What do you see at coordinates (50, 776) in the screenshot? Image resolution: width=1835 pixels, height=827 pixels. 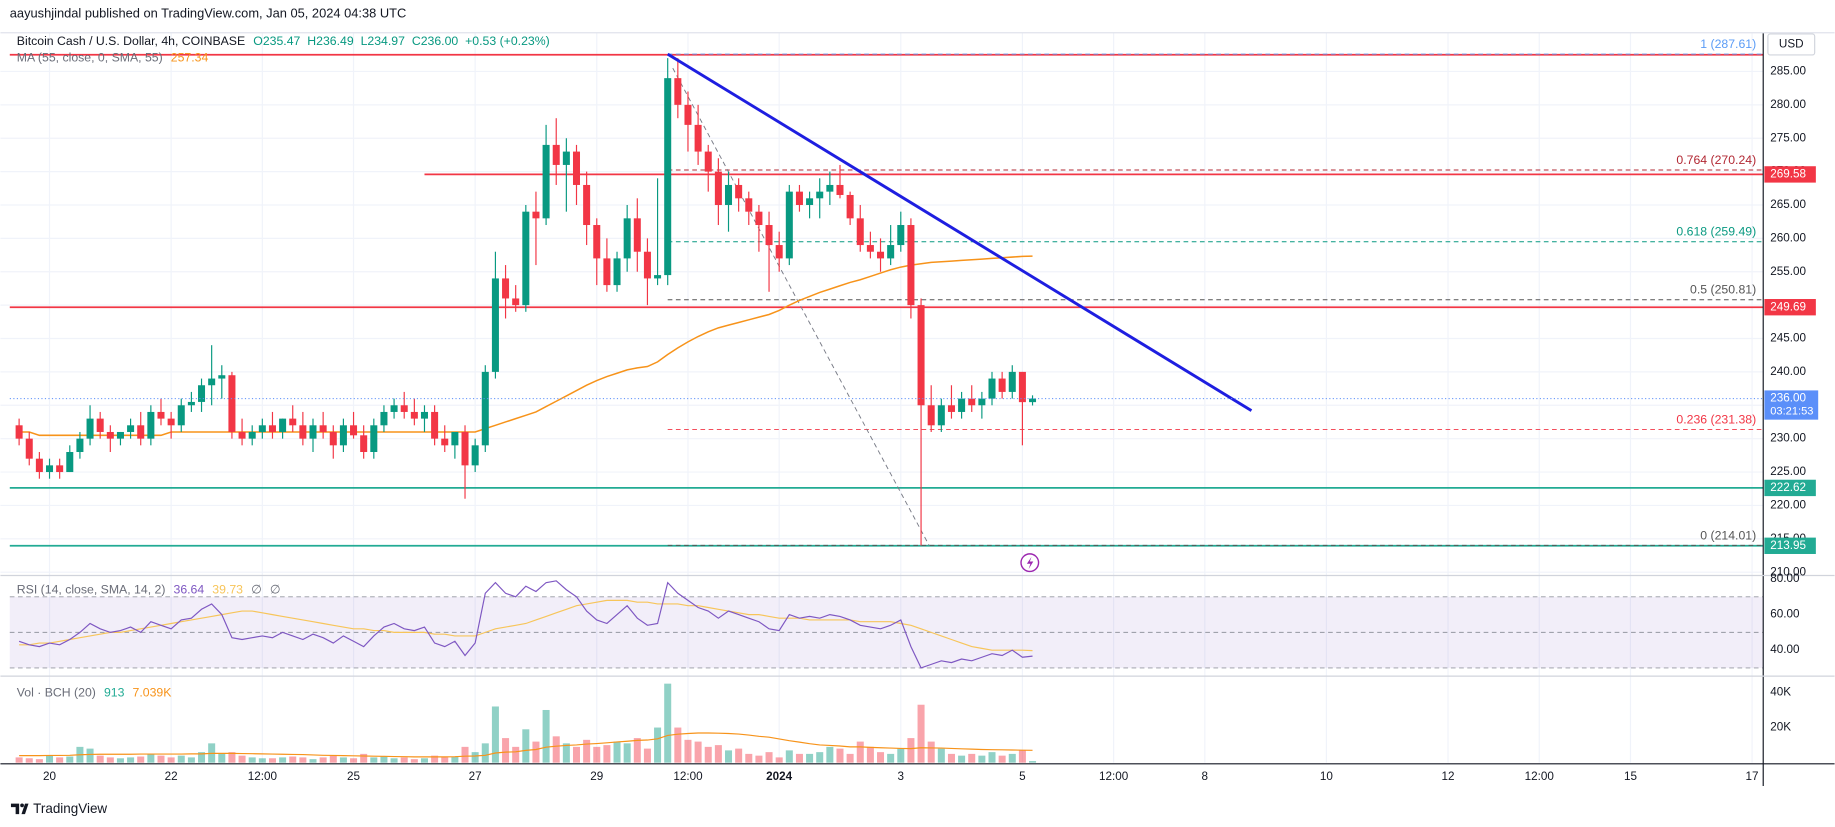 I see `x-tick-label: 20` at bounding box center [50, 776].